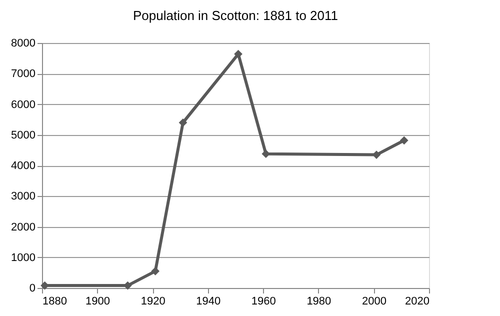 The width and height of the screenshot is (500, 316). I want to click on y-tick-label: 1000, so click(23, 258).